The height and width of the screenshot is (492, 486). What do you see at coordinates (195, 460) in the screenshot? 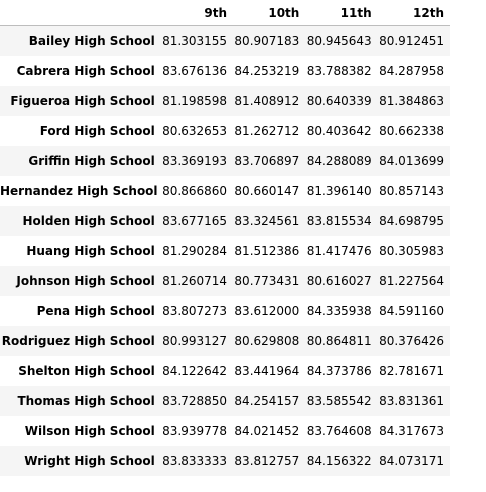
I see `table-cell: 83.833333` at bounding box center [195, 460].